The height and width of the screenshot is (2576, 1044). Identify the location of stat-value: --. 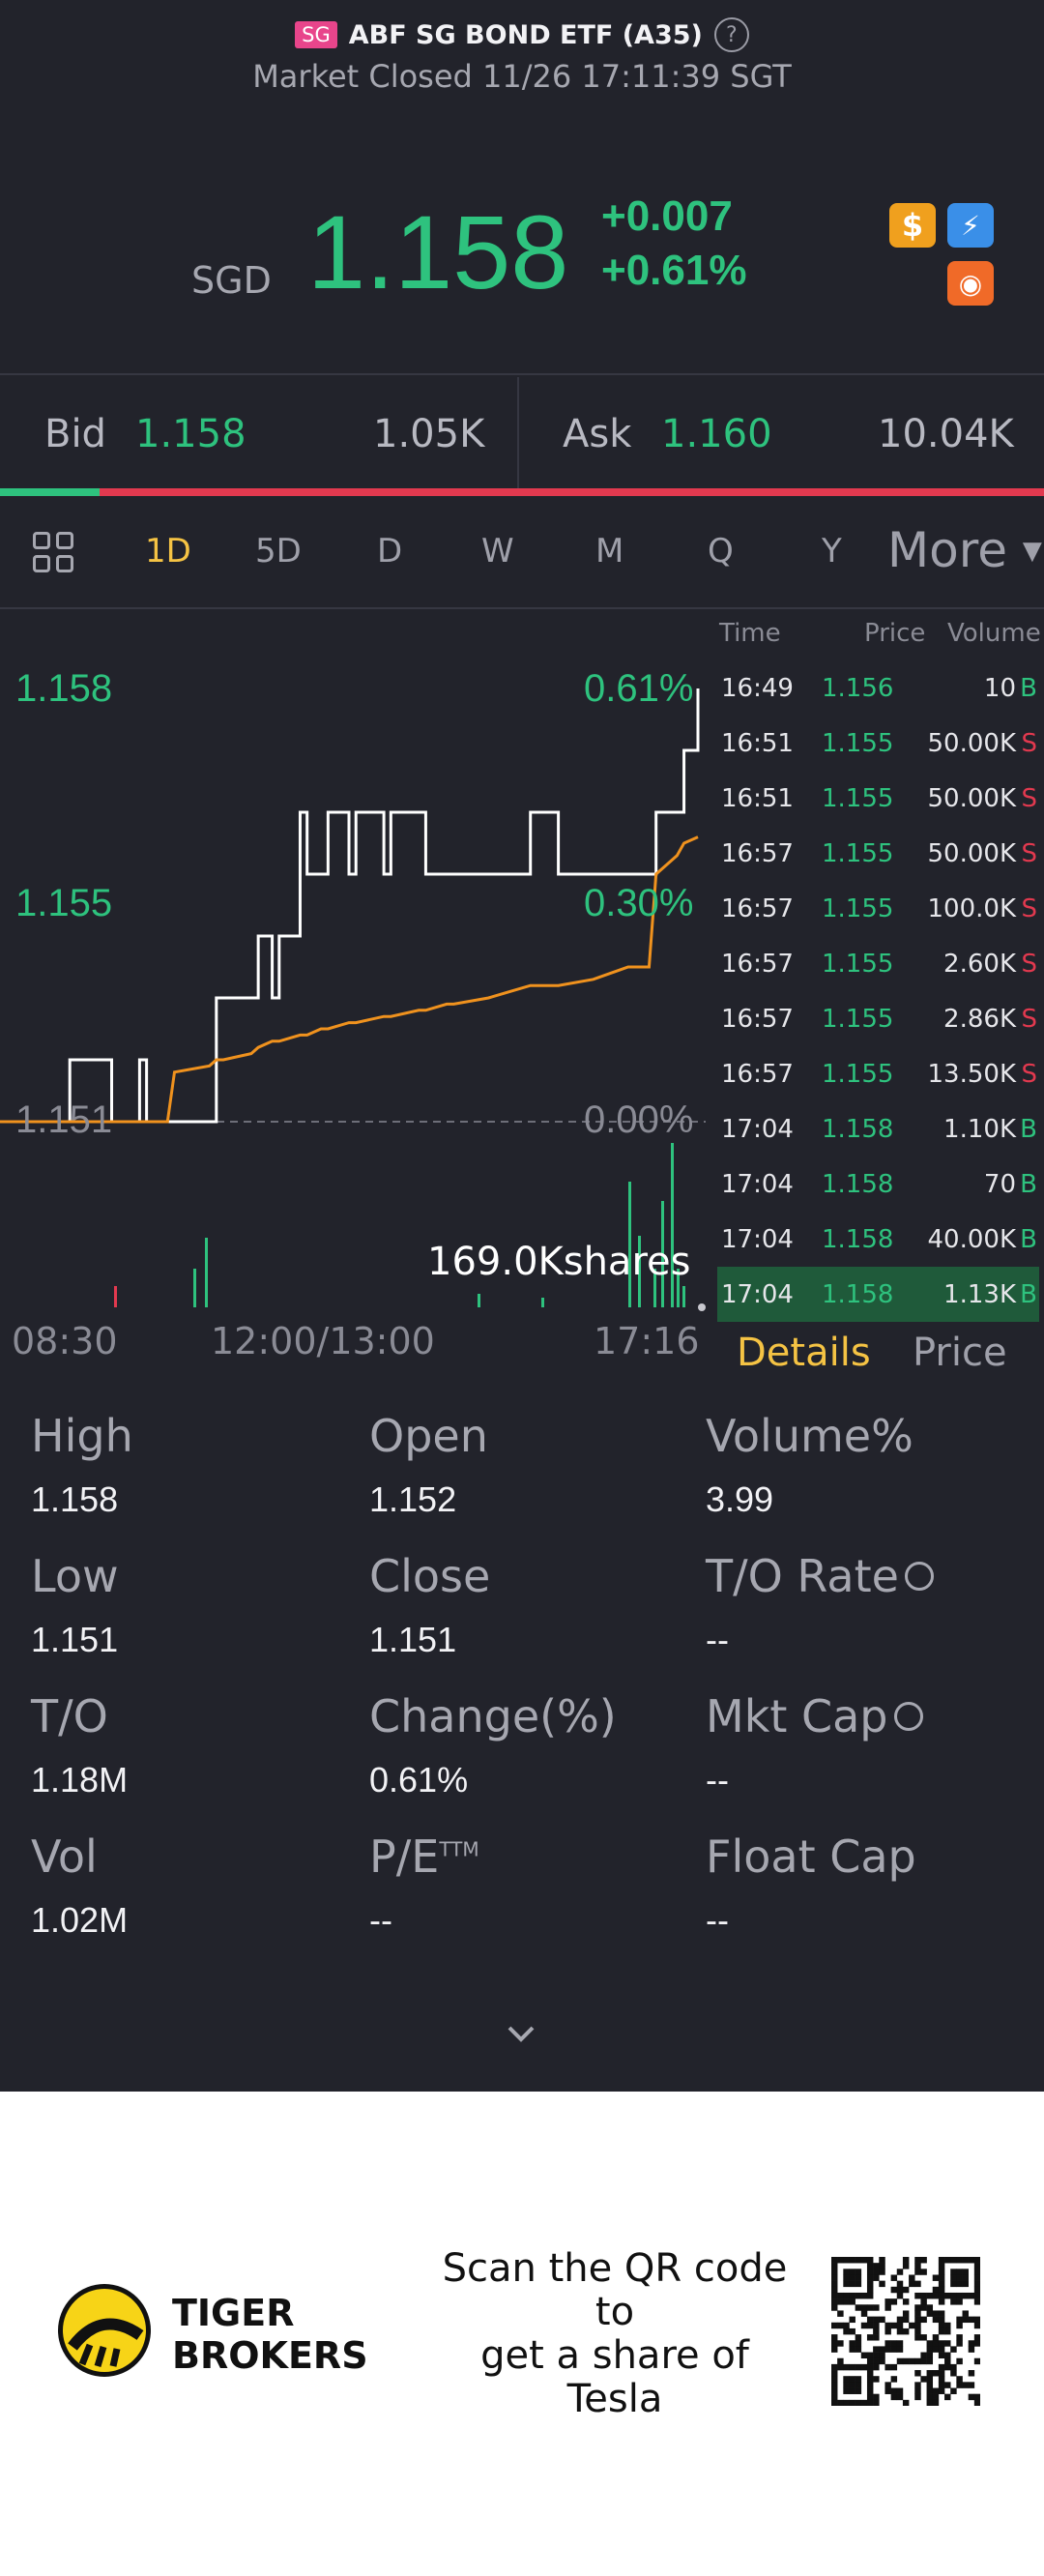
(718, 1920).